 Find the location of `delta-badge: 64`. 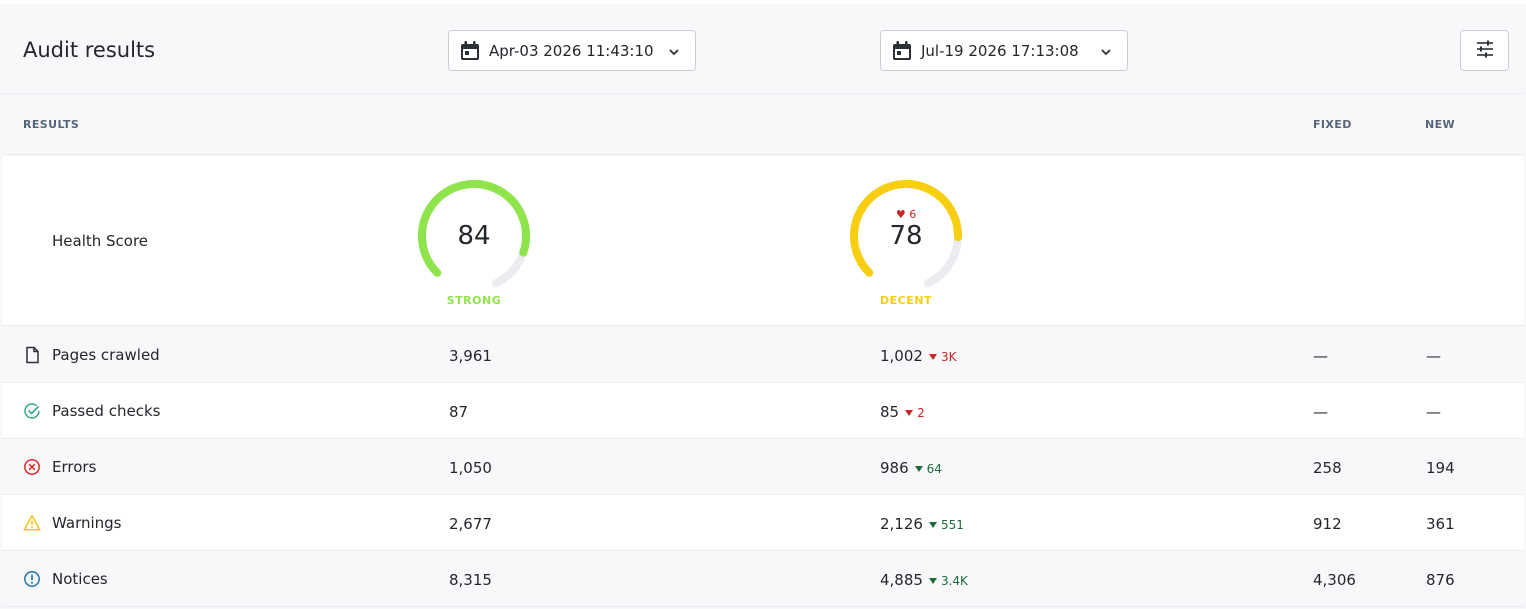

delta-badge: 64 is located at coordinates (928, 469).